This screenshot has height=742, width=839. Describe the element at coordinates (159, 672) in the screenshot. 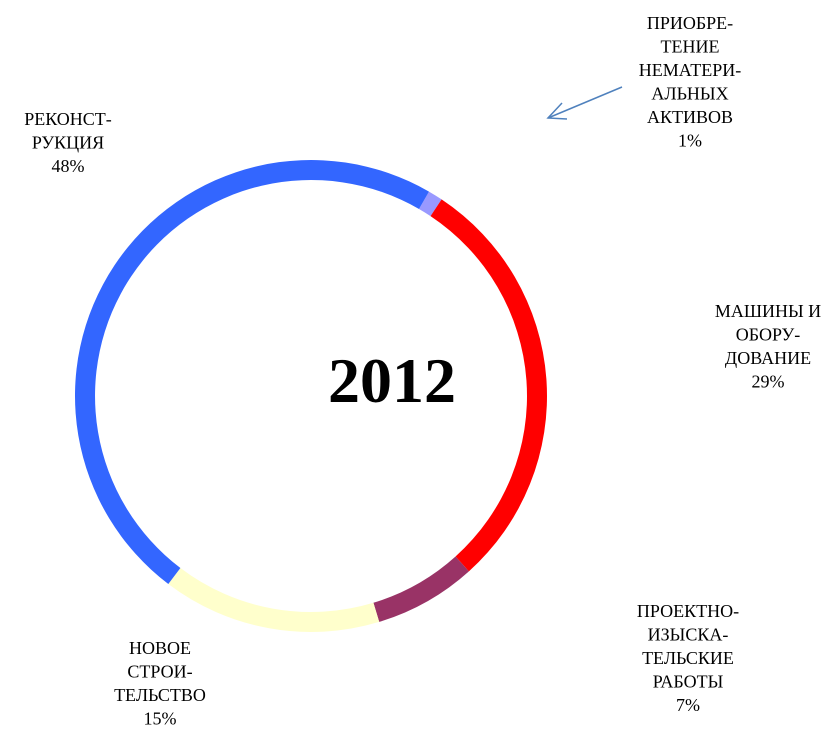

I see `slice-label-line: СТРОИ-` at that location.